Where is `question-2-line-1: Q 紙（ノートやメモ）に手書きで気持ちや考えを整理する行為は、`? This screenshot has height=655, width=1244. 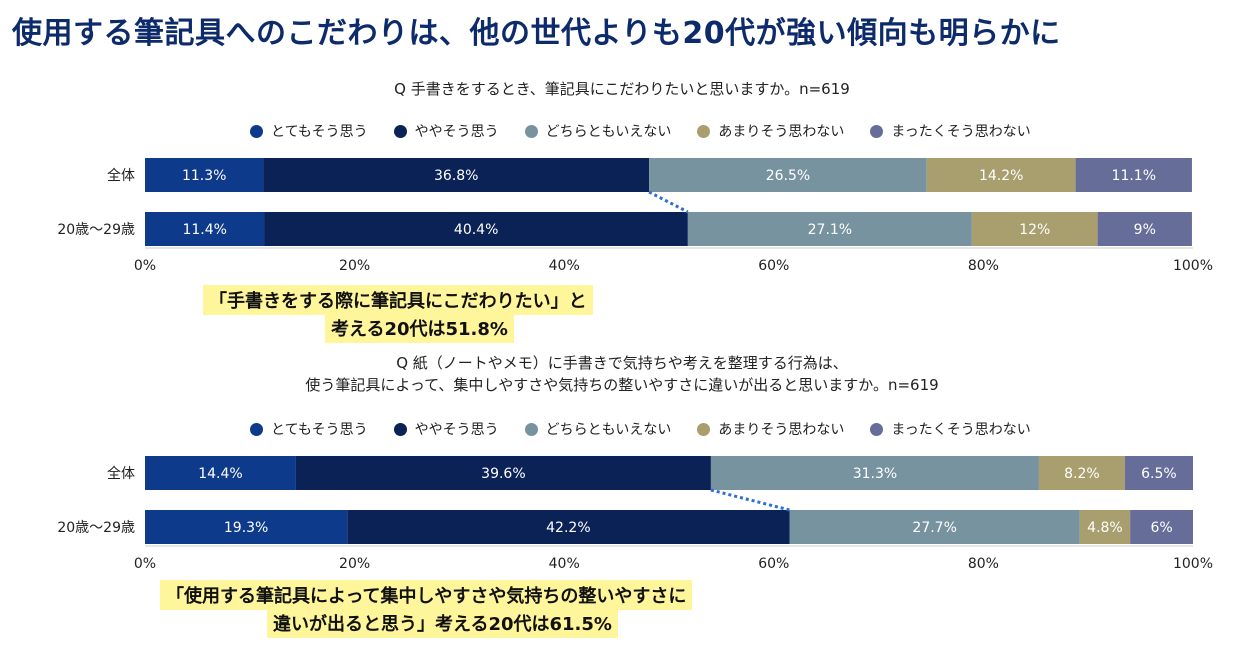 question-2-line-1: Q 紙（ノートやメモ）に手書きで気持ちや考えを整理する行為は、 is located at coordinates (622, 363).